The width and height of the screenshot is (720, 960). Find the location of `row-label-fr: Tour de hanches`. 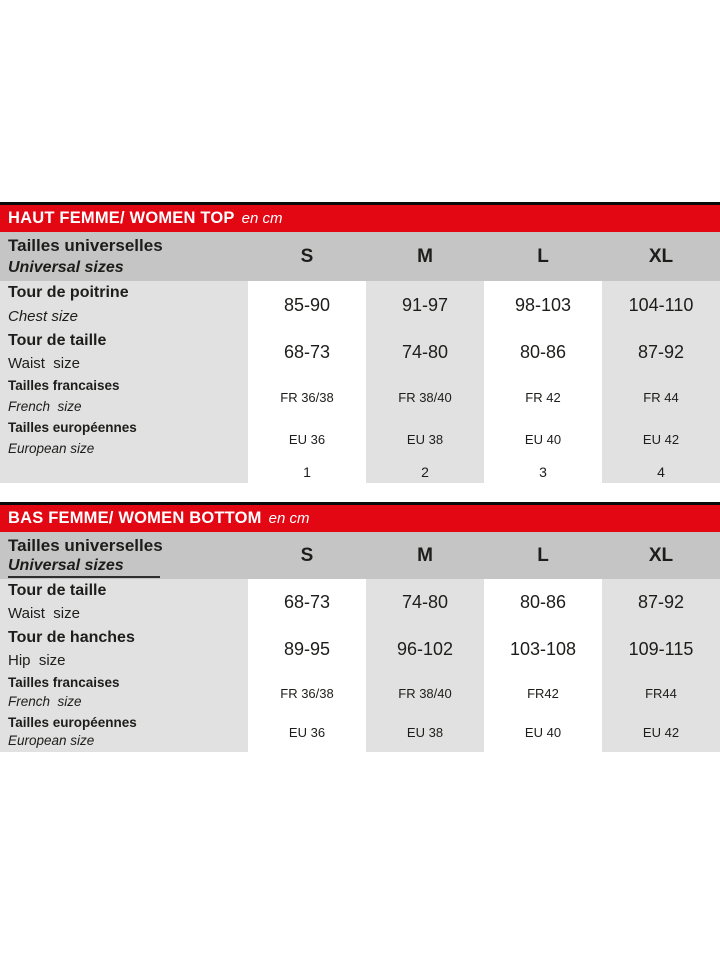

row-label-fr: Tour de hanches is located at coordinates (71, 637).